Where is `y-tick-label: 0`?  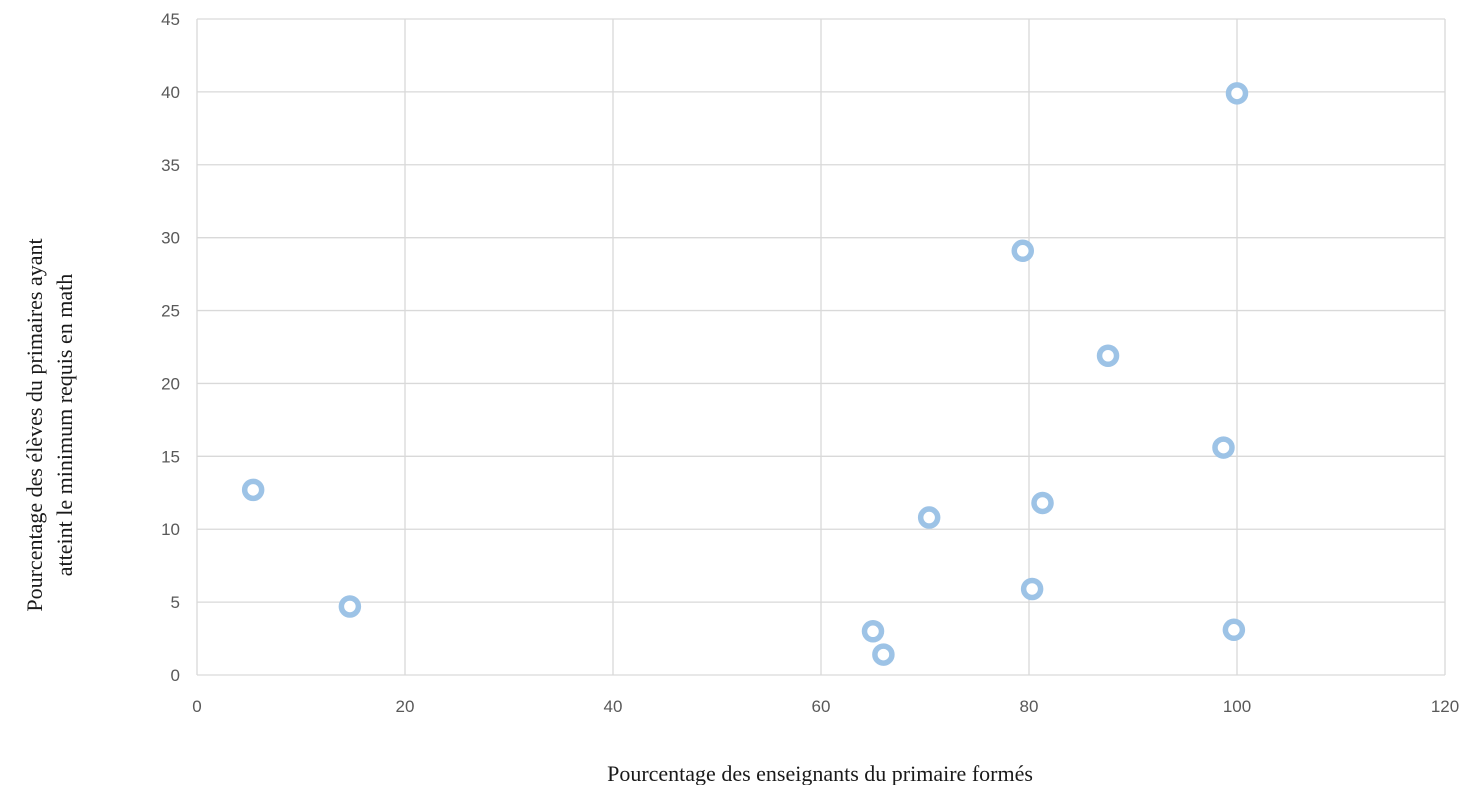
y-tick-label: 0 is located at coordinates (175, 675).